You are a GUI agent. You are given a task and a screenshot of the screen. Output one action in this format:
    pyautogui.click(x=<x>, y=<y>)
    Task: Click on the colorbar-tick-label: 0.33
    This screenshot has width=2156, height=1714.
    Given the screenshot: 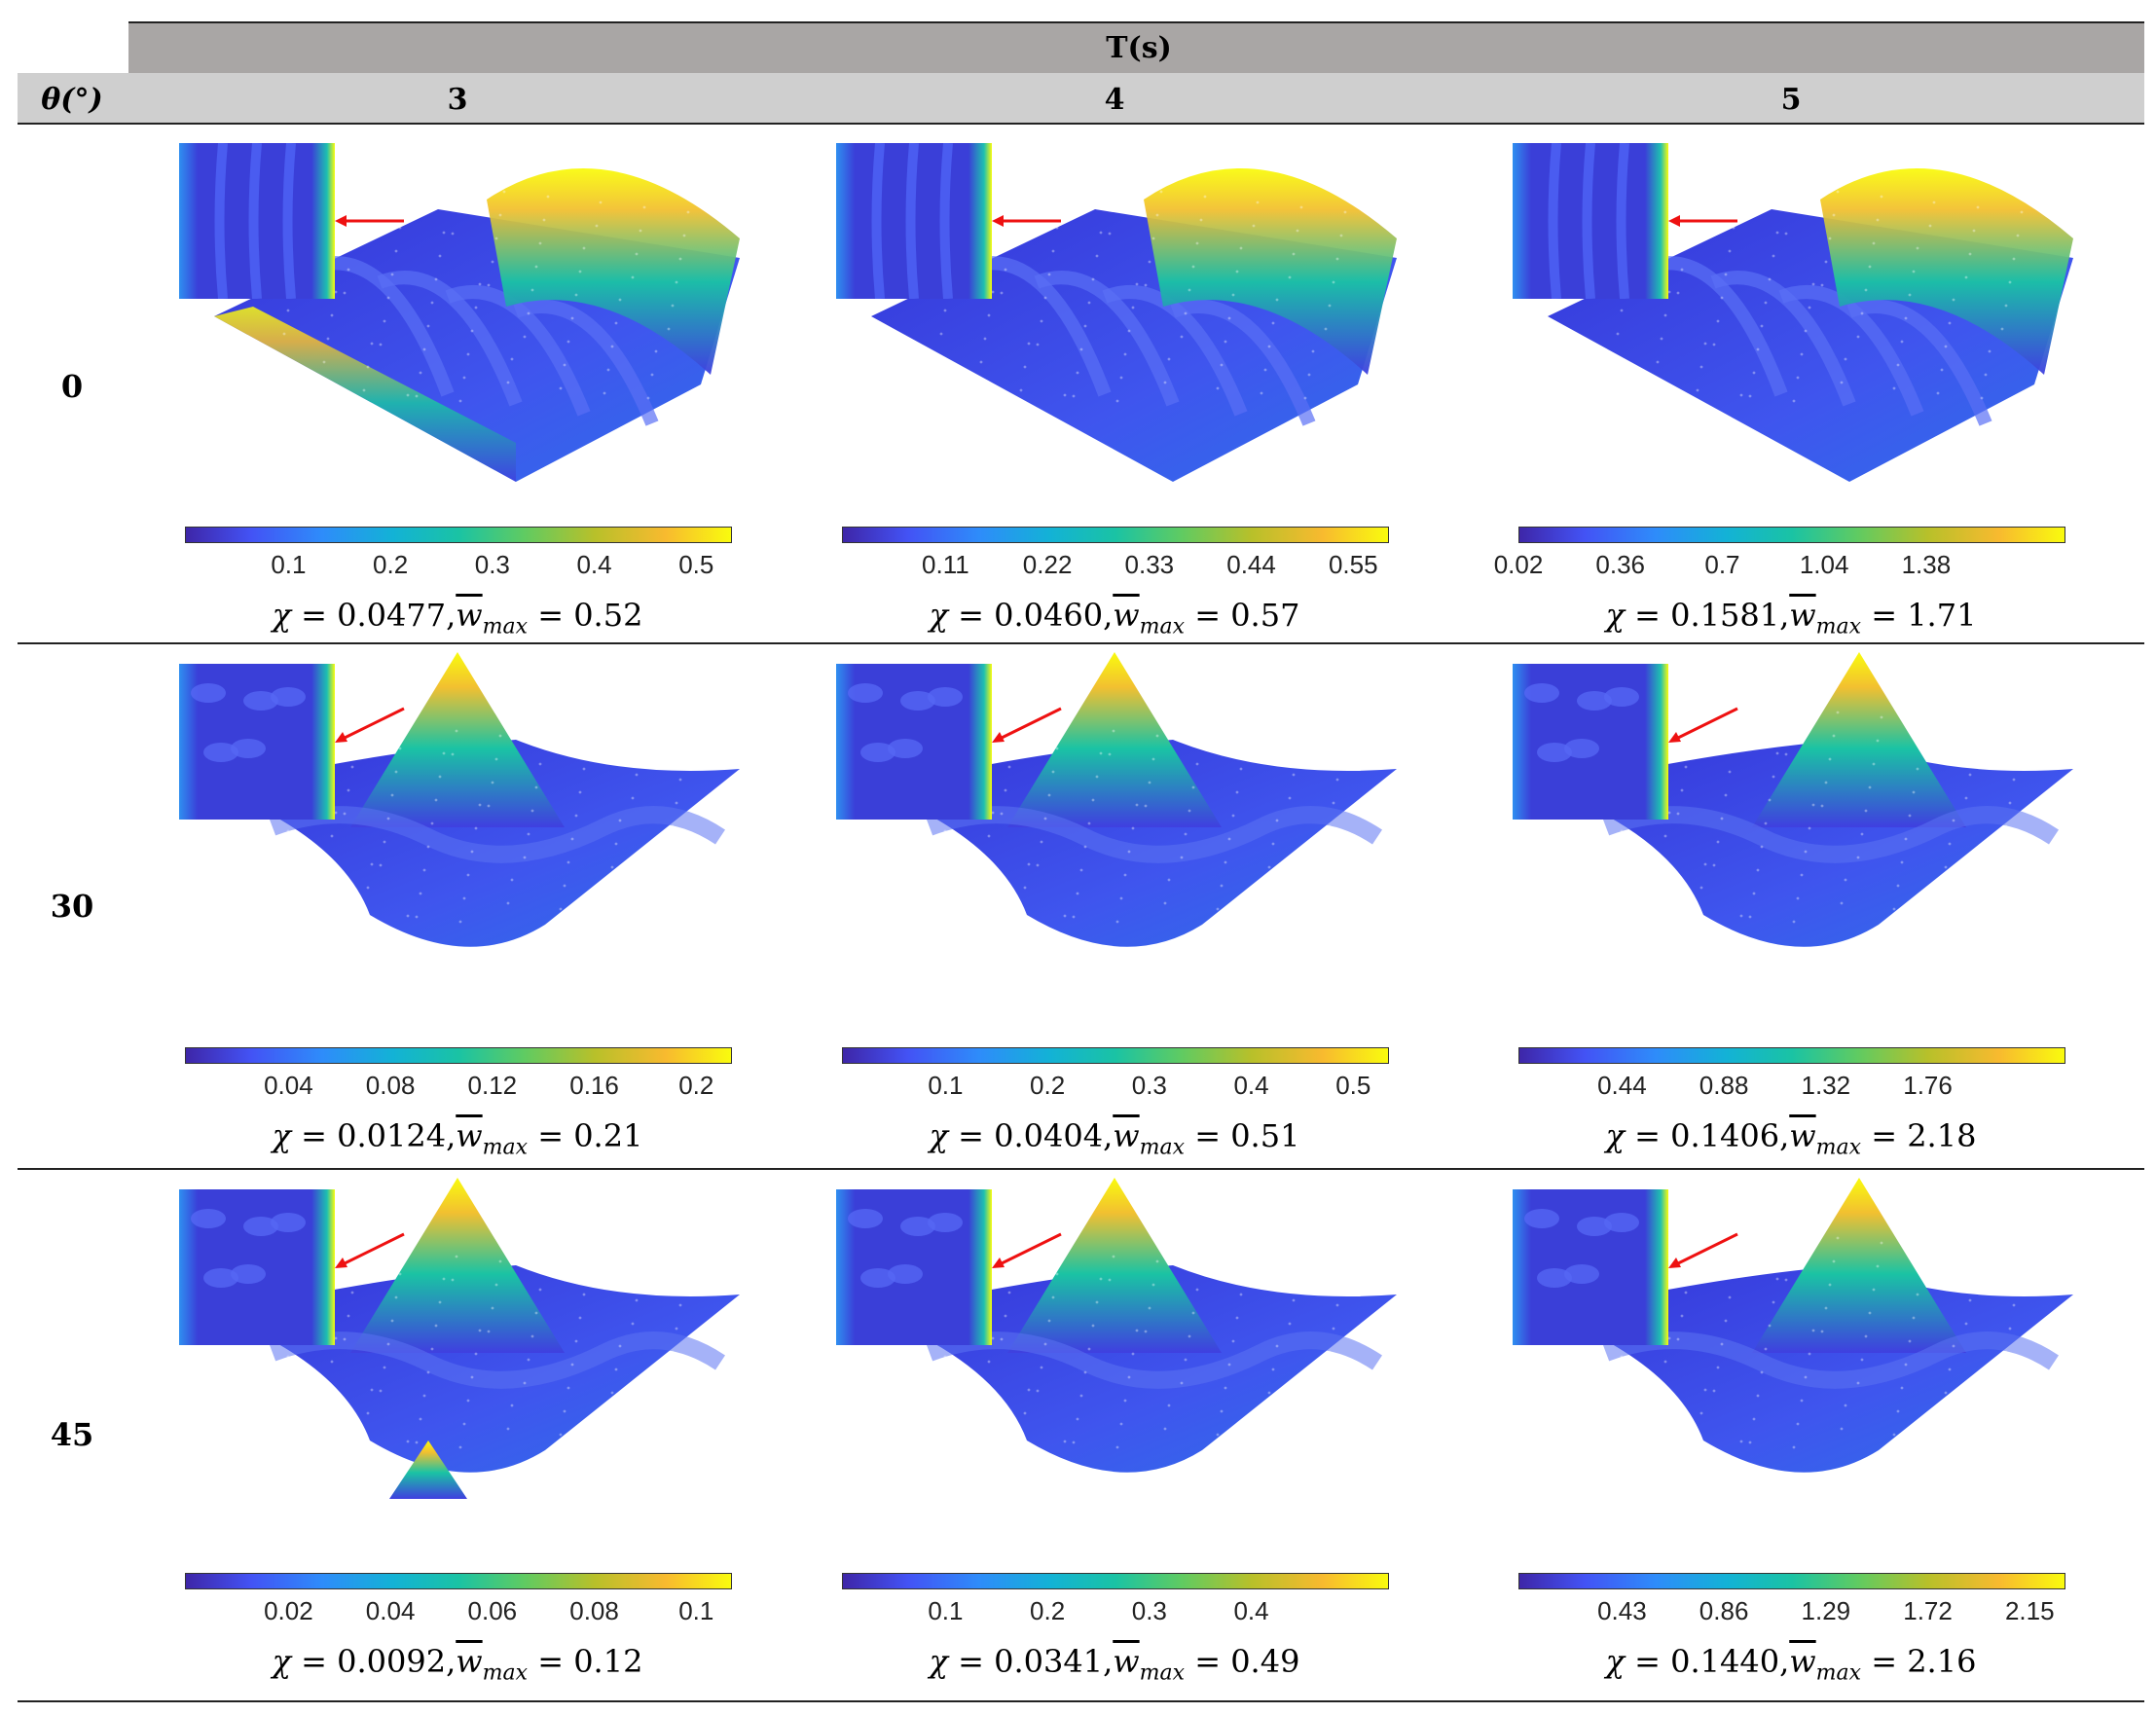 What is the action you would take?
    pyautogui.click(x=1149, y=564)
    